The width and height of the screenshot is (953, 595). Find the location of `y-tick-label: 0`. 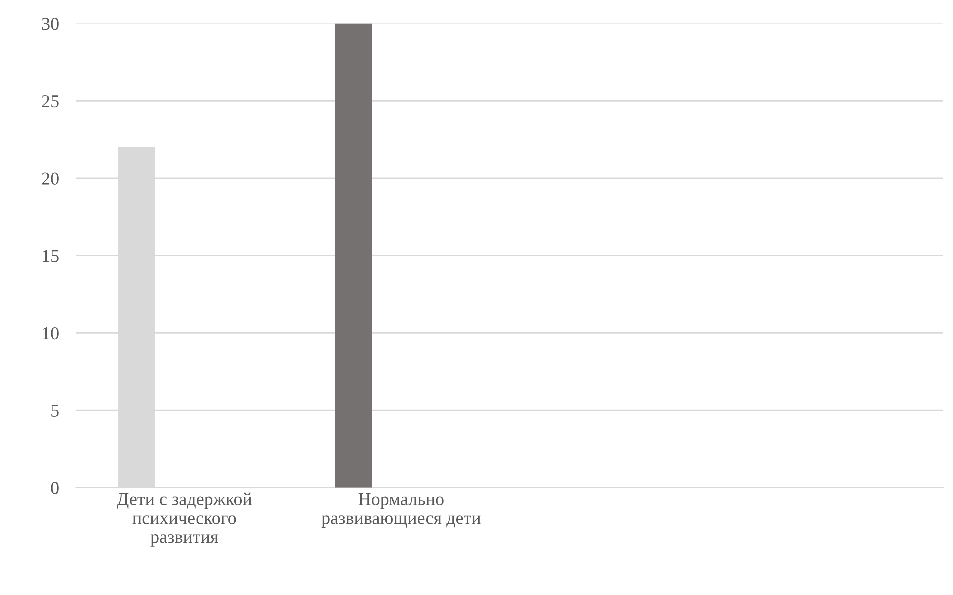

y-tick-label: 0 is located at coordinates (55, 488).